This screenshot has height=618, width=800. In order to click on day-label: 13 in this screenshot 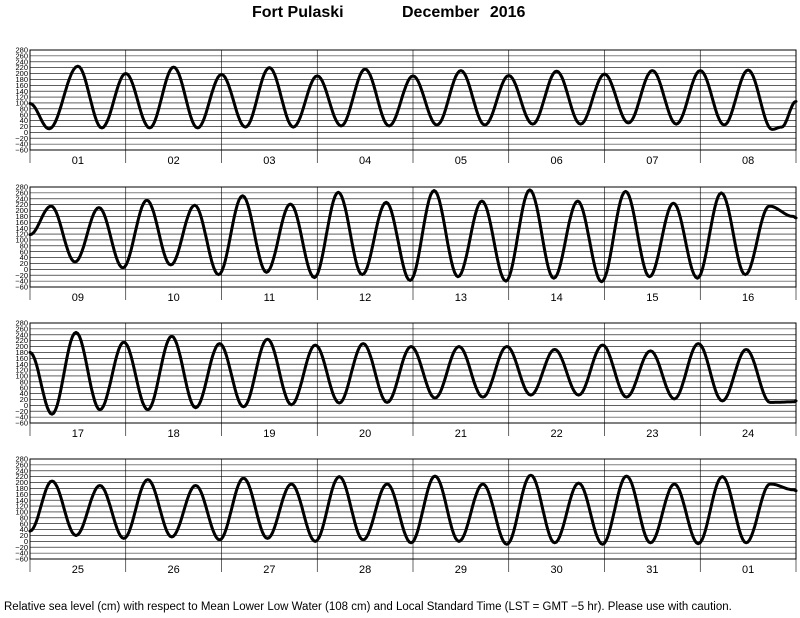, I will do `click(461, 298)`.